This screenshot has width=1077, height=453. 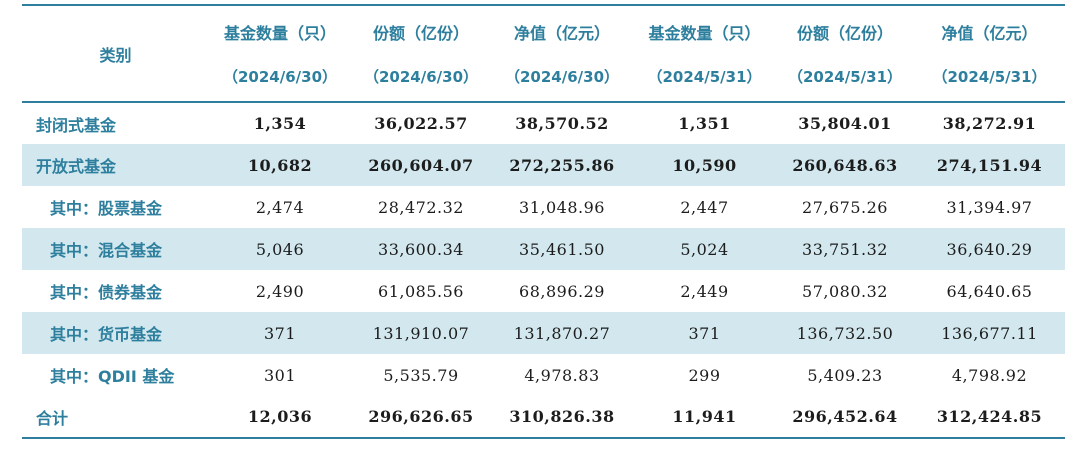 What do you see at coordinates (280, 53) in the screenshot?
I see `column-header: 基金数量（只） （2024/6/30）` at bounding box center [280, 53].